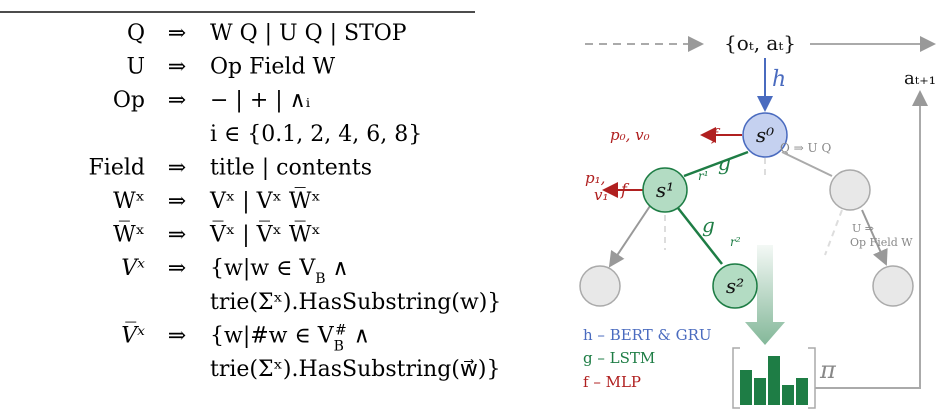  What do you see at coordinates (135, 67) in the screenshot?
I see `rule-lhs: U` at bounding box center [135, 67].